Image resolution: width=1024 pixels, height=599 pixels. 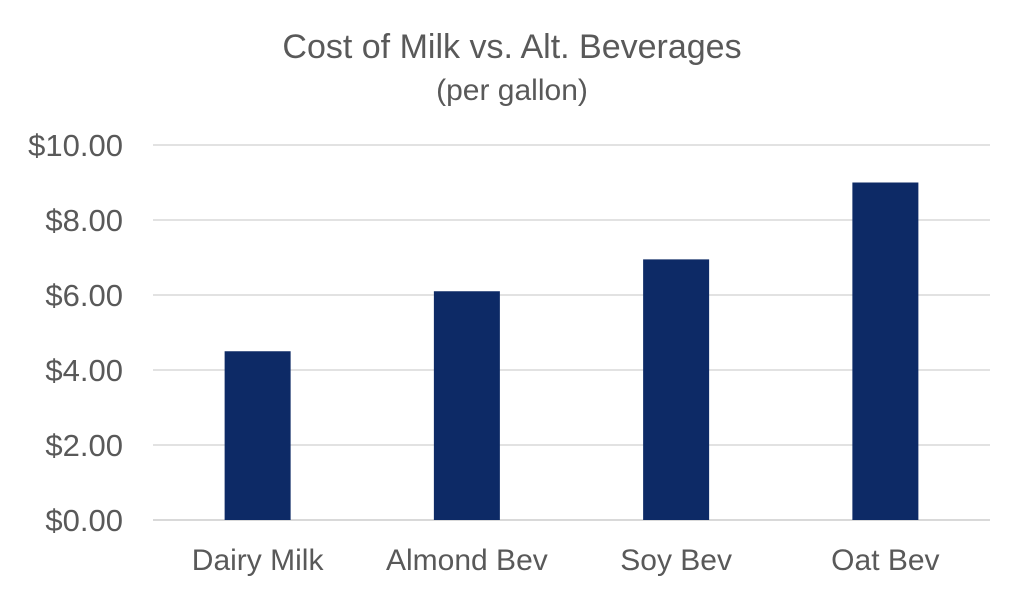 I want to click on y-tick-label: $0.00, so click(x=84, y=520).